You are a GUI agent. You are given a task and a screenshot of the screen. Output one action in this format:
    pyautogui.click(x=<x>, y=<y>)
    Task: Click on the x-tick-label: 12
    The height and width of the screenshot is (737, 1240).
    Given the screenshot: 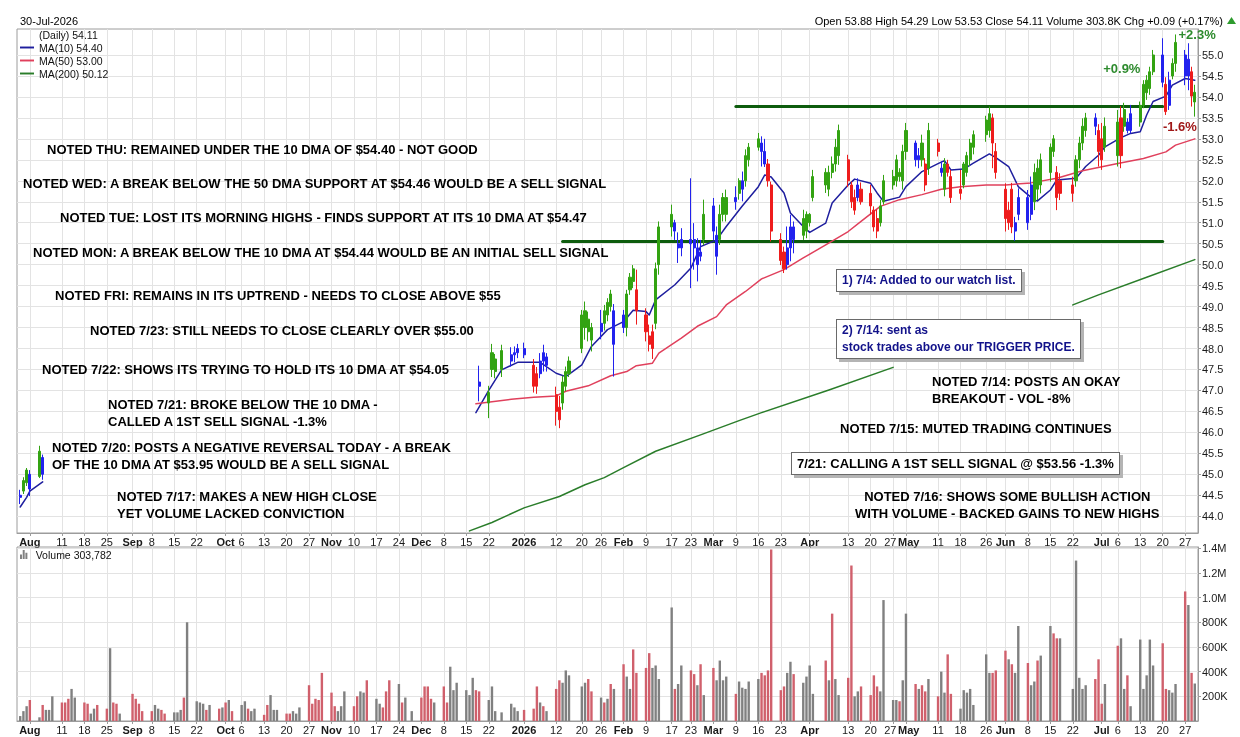 What is the action you would take?
    pyautogui.click(x=556, y=729)
    